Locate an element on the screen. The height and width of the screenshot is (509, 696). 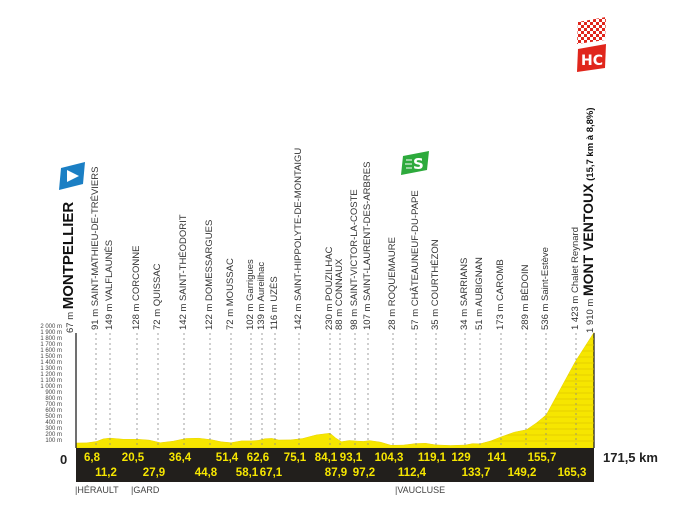
waypoint-label: 51 m AUBIGNAN is located at coordinates (479, 293).